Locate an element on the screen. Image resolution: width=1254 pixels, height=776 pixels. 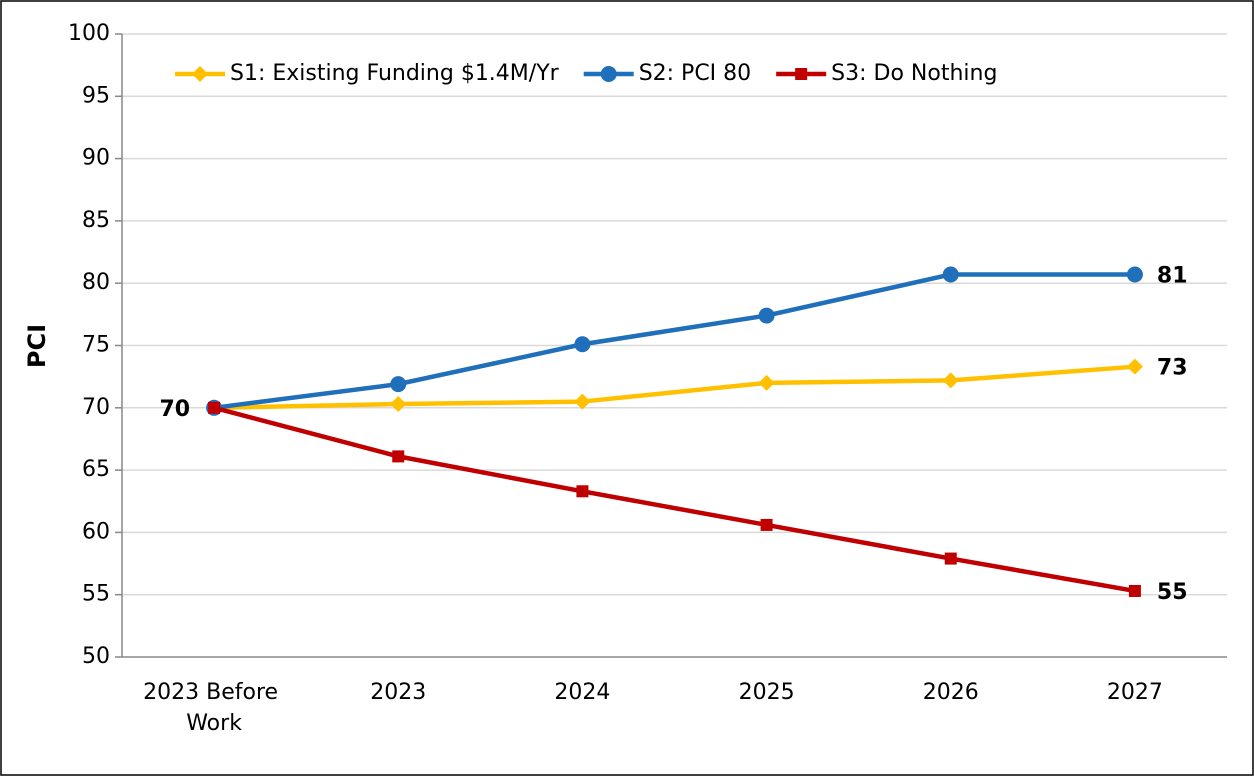
legend-item: S3: Do Nothing is located at coordinates (886, 73).